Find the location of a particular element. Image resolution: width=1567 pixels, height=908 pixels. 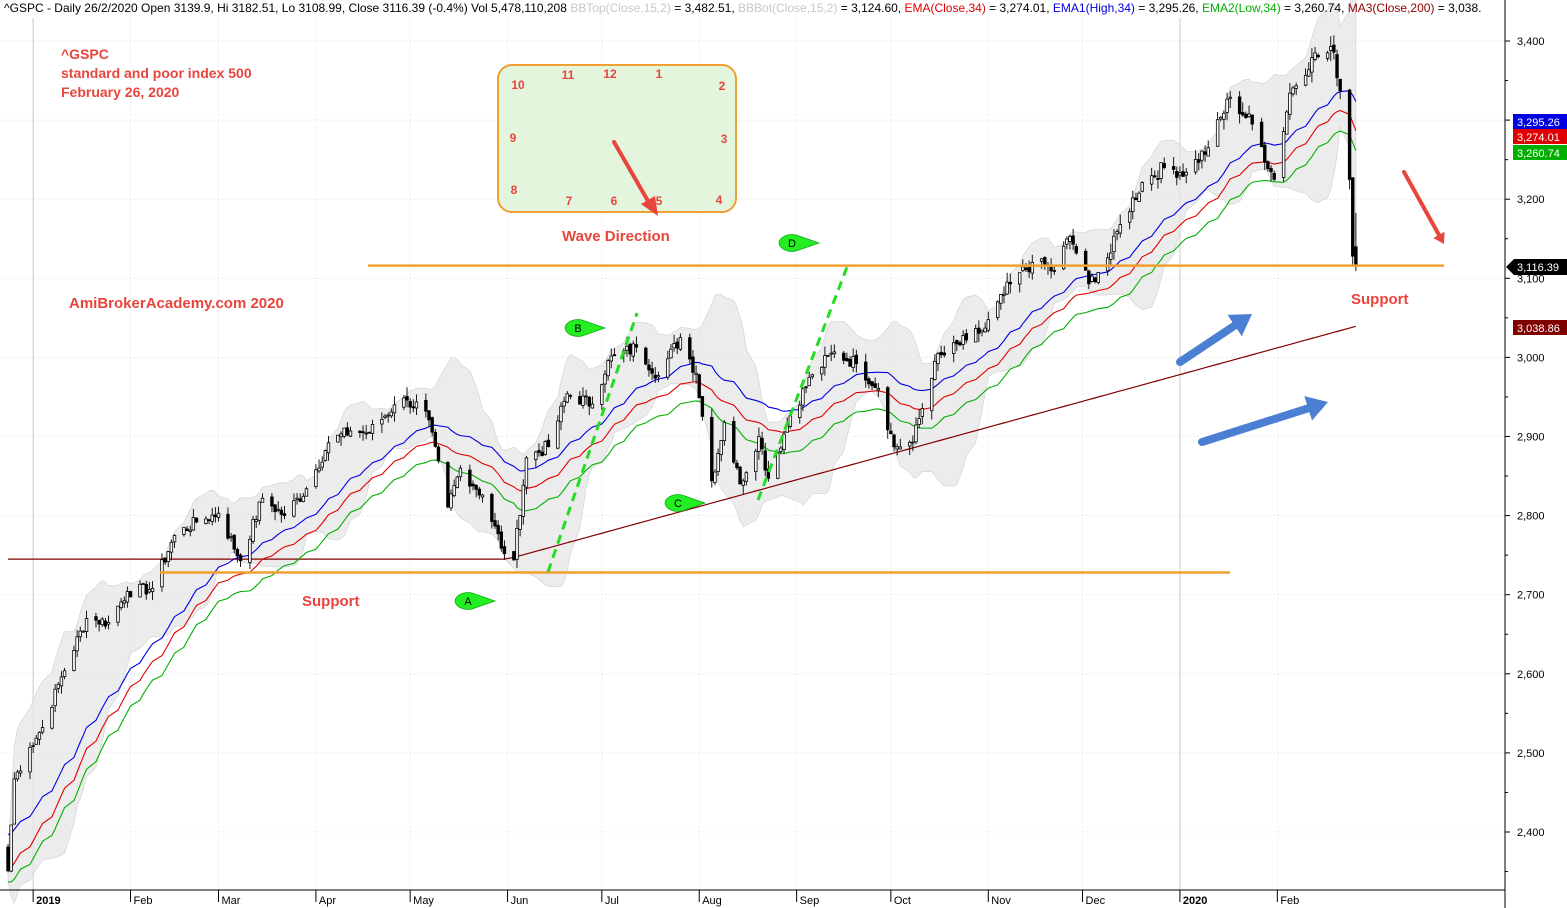

last-value-label: 3,038.86 is located at coordinates (1540, 327).